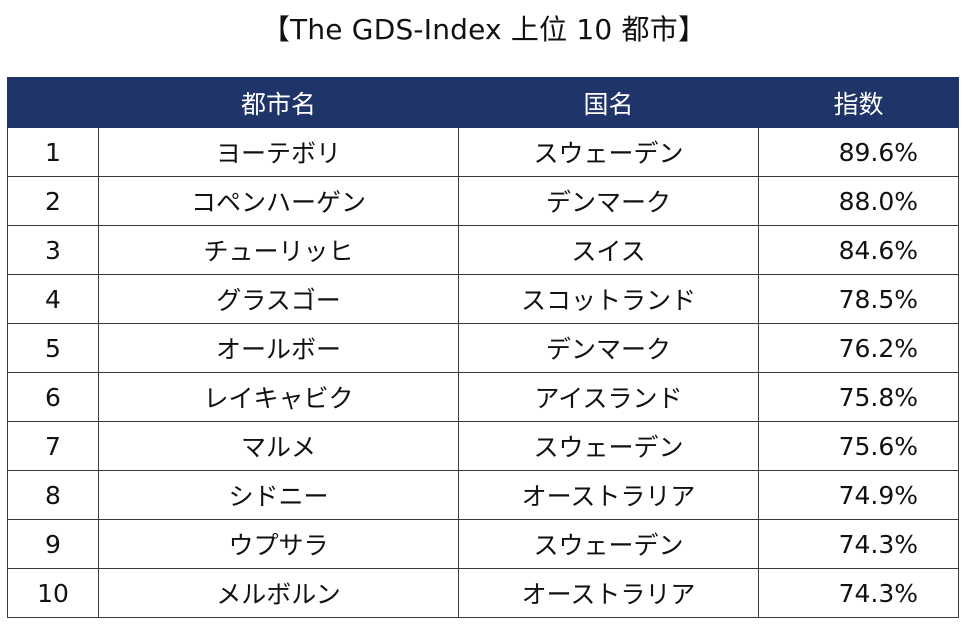 This screenshot has width=968, height=625. I want to click on city-cell: シドニー, so click(278, 495).